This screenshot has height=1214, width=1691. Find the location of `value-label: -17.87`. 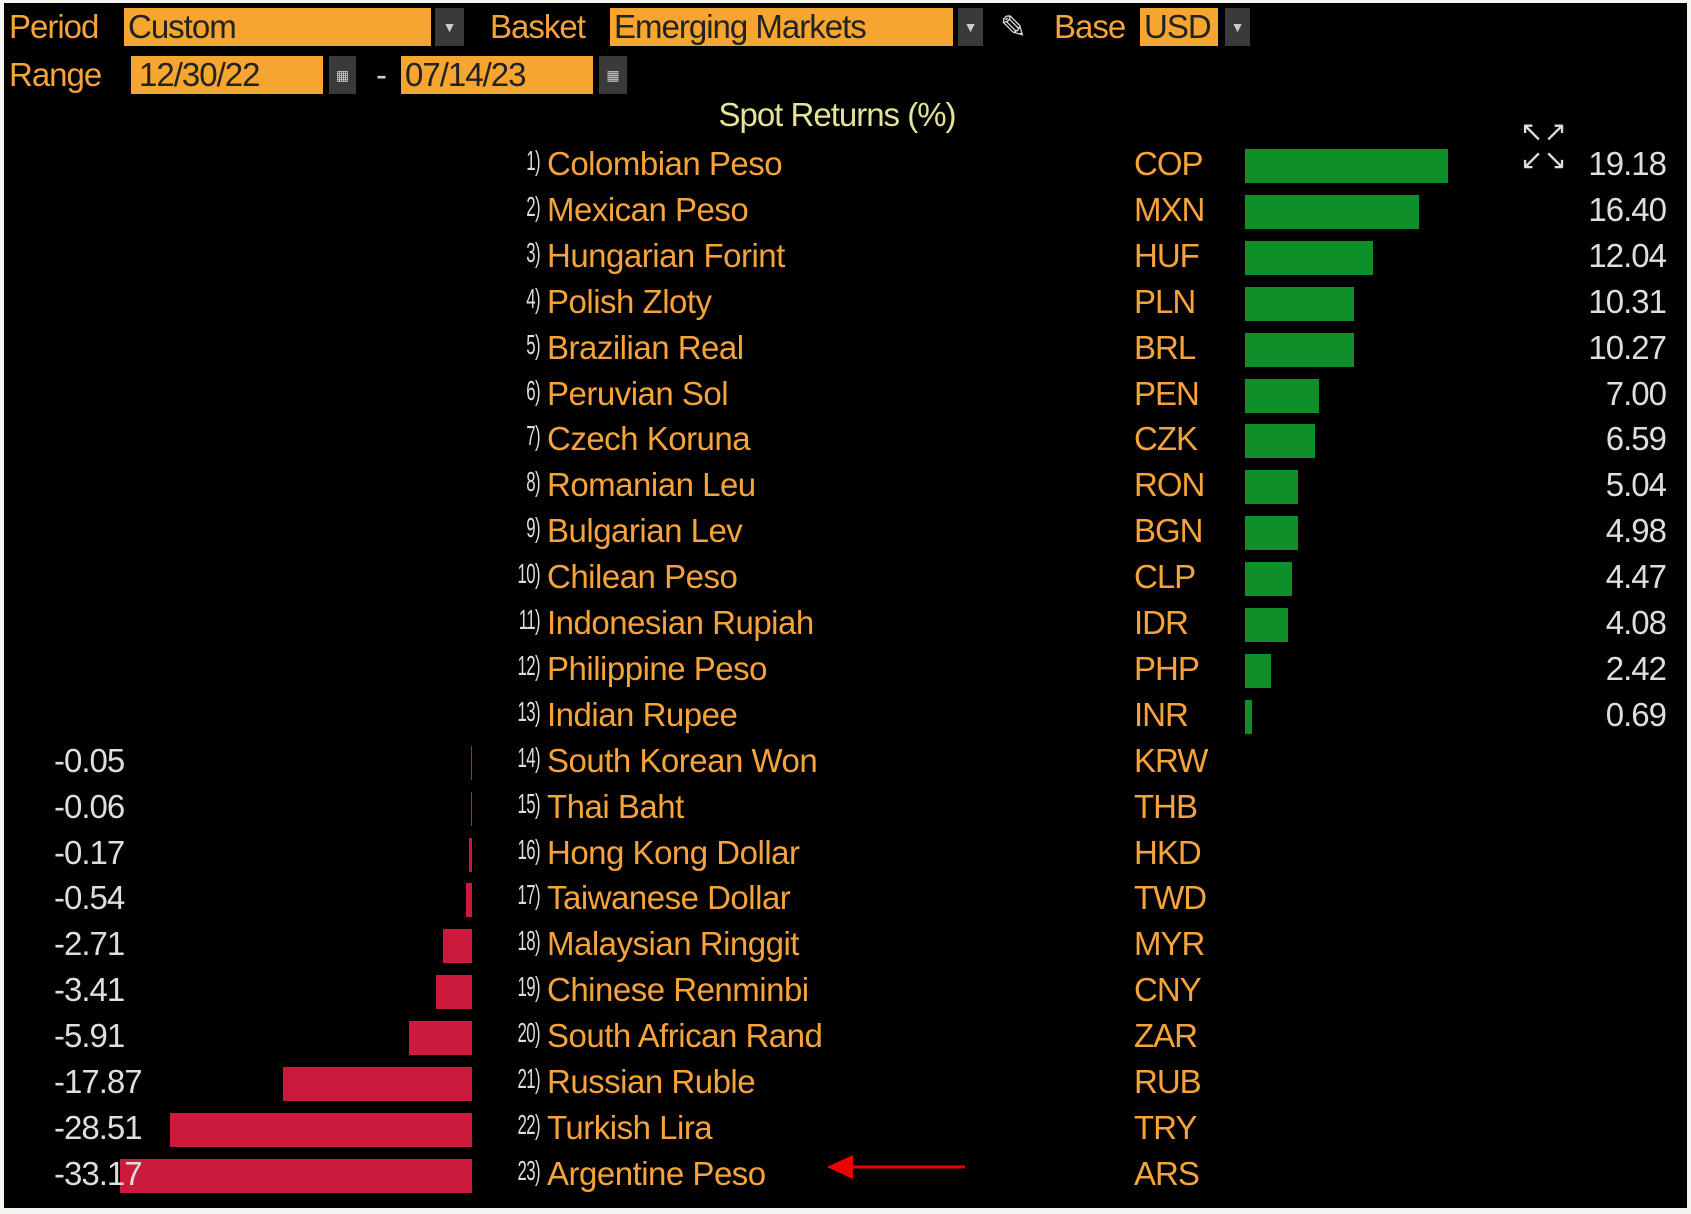

value-label: -17.87 is located at coordinates (98, 1081).